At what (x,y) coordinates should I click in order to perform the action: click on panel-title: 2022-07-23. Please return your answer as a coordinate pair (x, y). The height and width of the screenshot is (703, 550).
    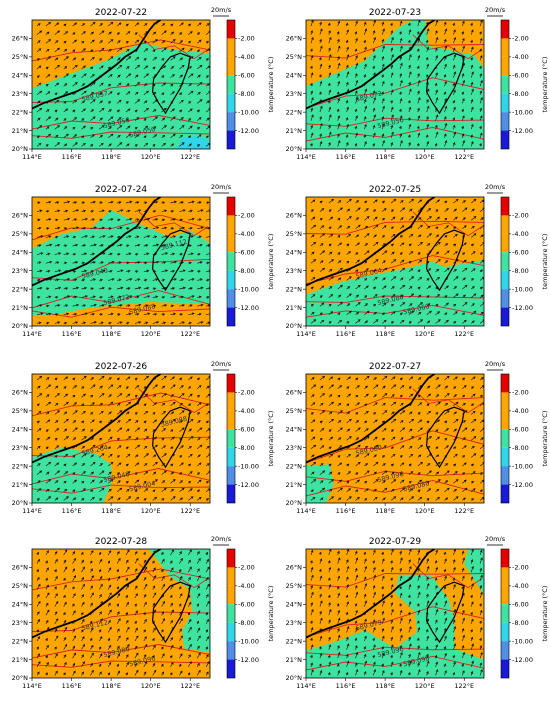
    Looking at the image, I should click on (395, 13).